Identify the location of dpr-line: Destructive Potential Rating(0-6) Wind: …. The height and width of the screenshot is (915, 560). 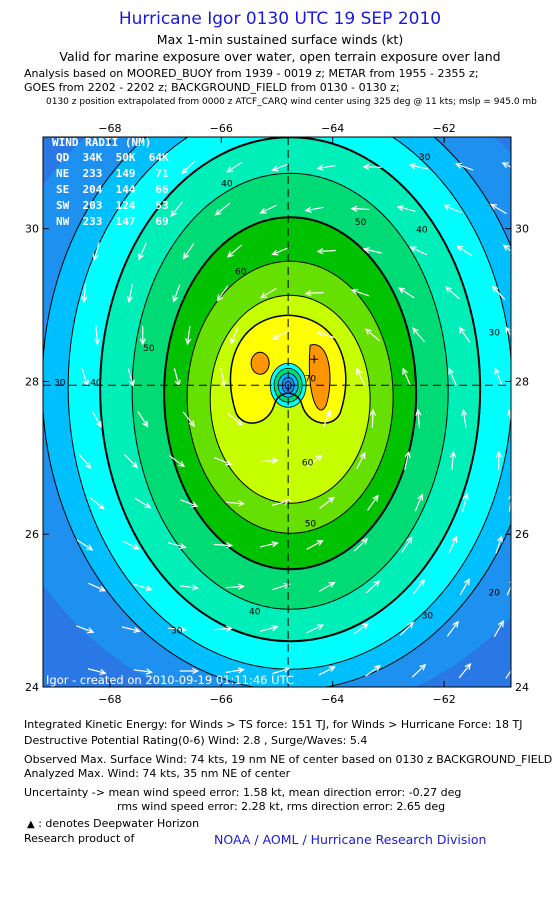
(196, 740).